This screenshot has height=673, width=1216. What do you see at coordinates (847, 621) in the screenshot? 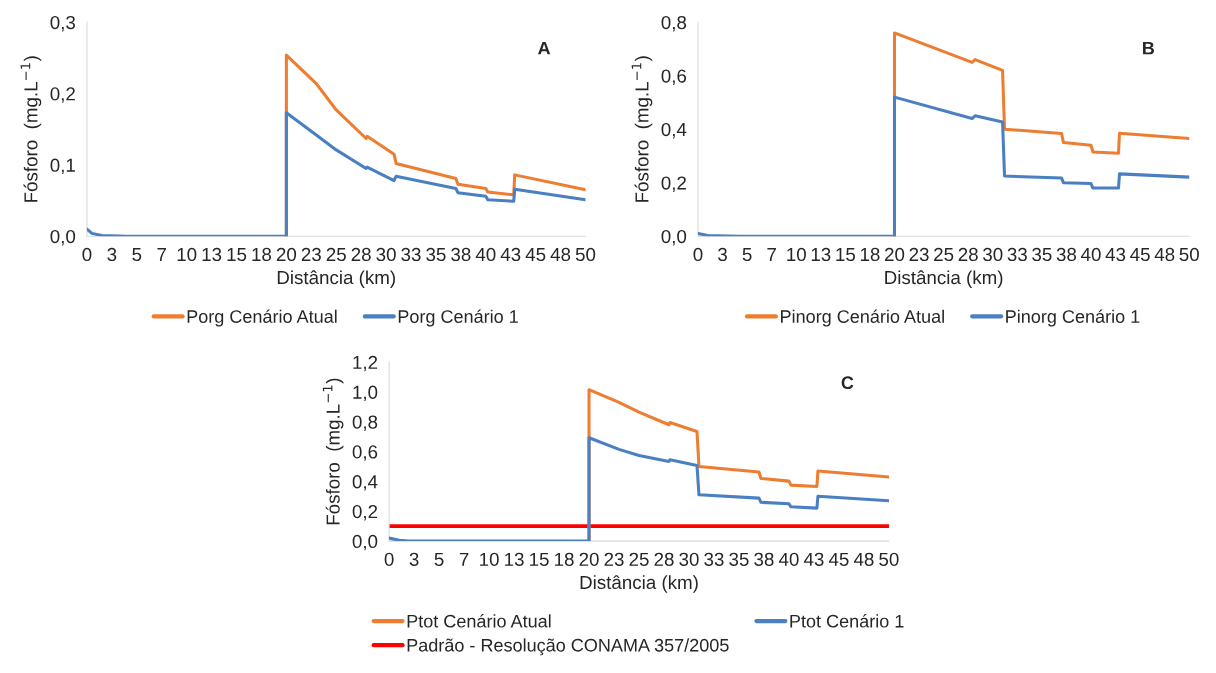
I see `legend-label: Ptot Cenário 1` at bounding box center [847, 621].